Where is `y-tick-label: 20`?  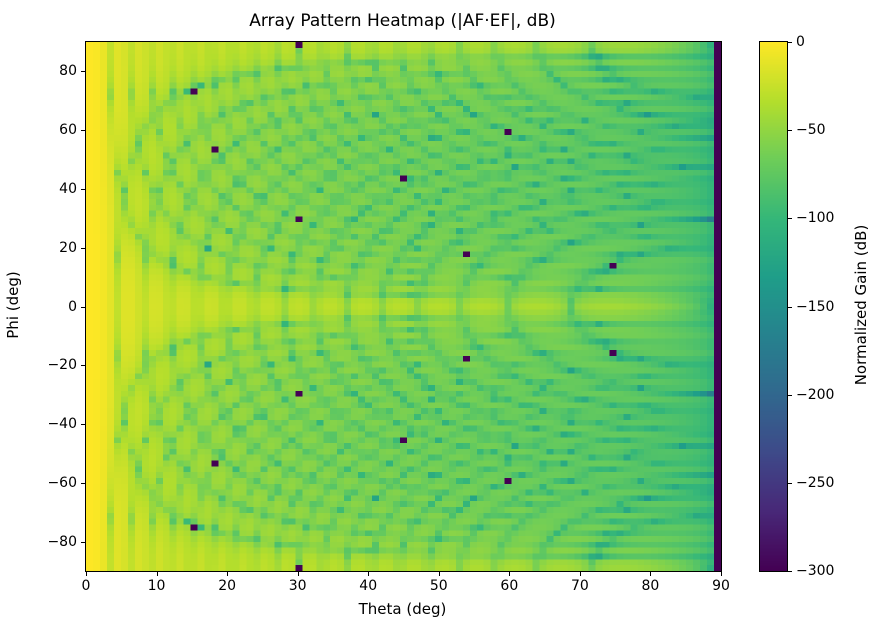
y-tick-label: 20 is located at coordinates (68, 247).